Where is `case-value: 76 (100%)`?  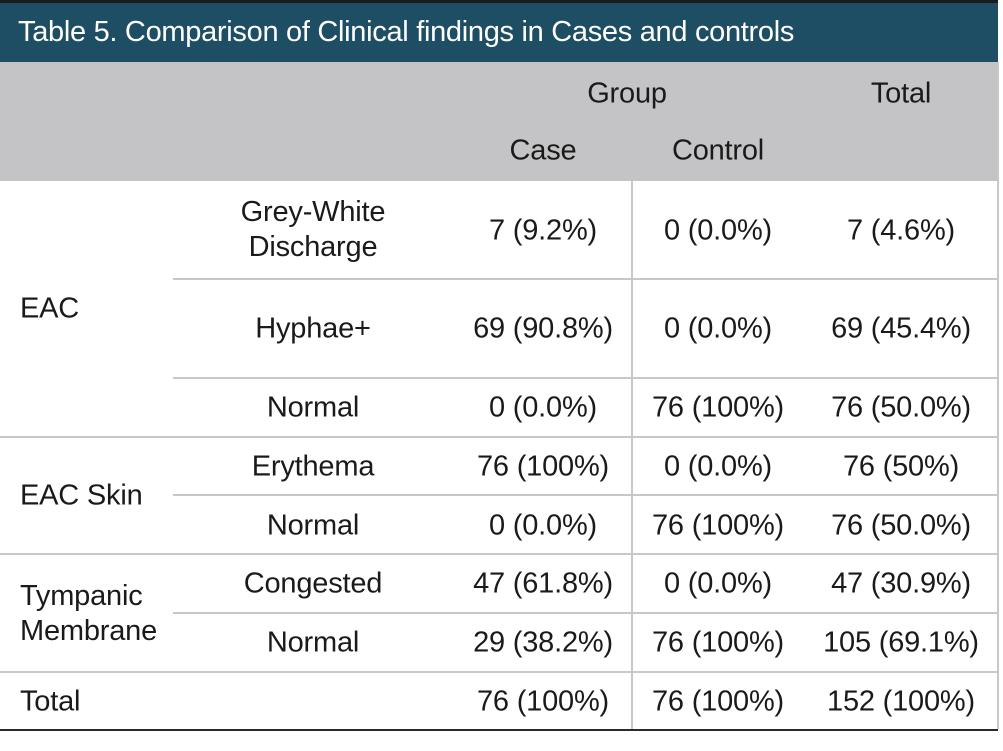
case-value: 76 (100%) is located at coordinates (543, 466).